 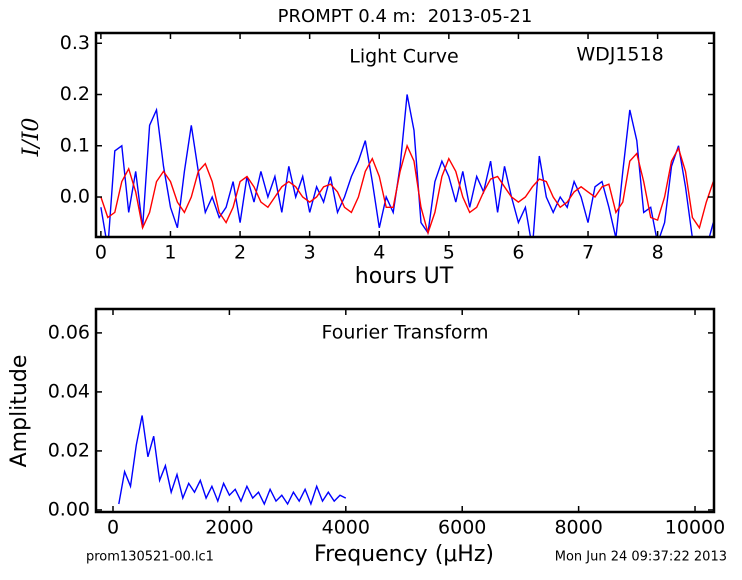 I want to click on x-tick-label: 5, so click(x=449, y=253).